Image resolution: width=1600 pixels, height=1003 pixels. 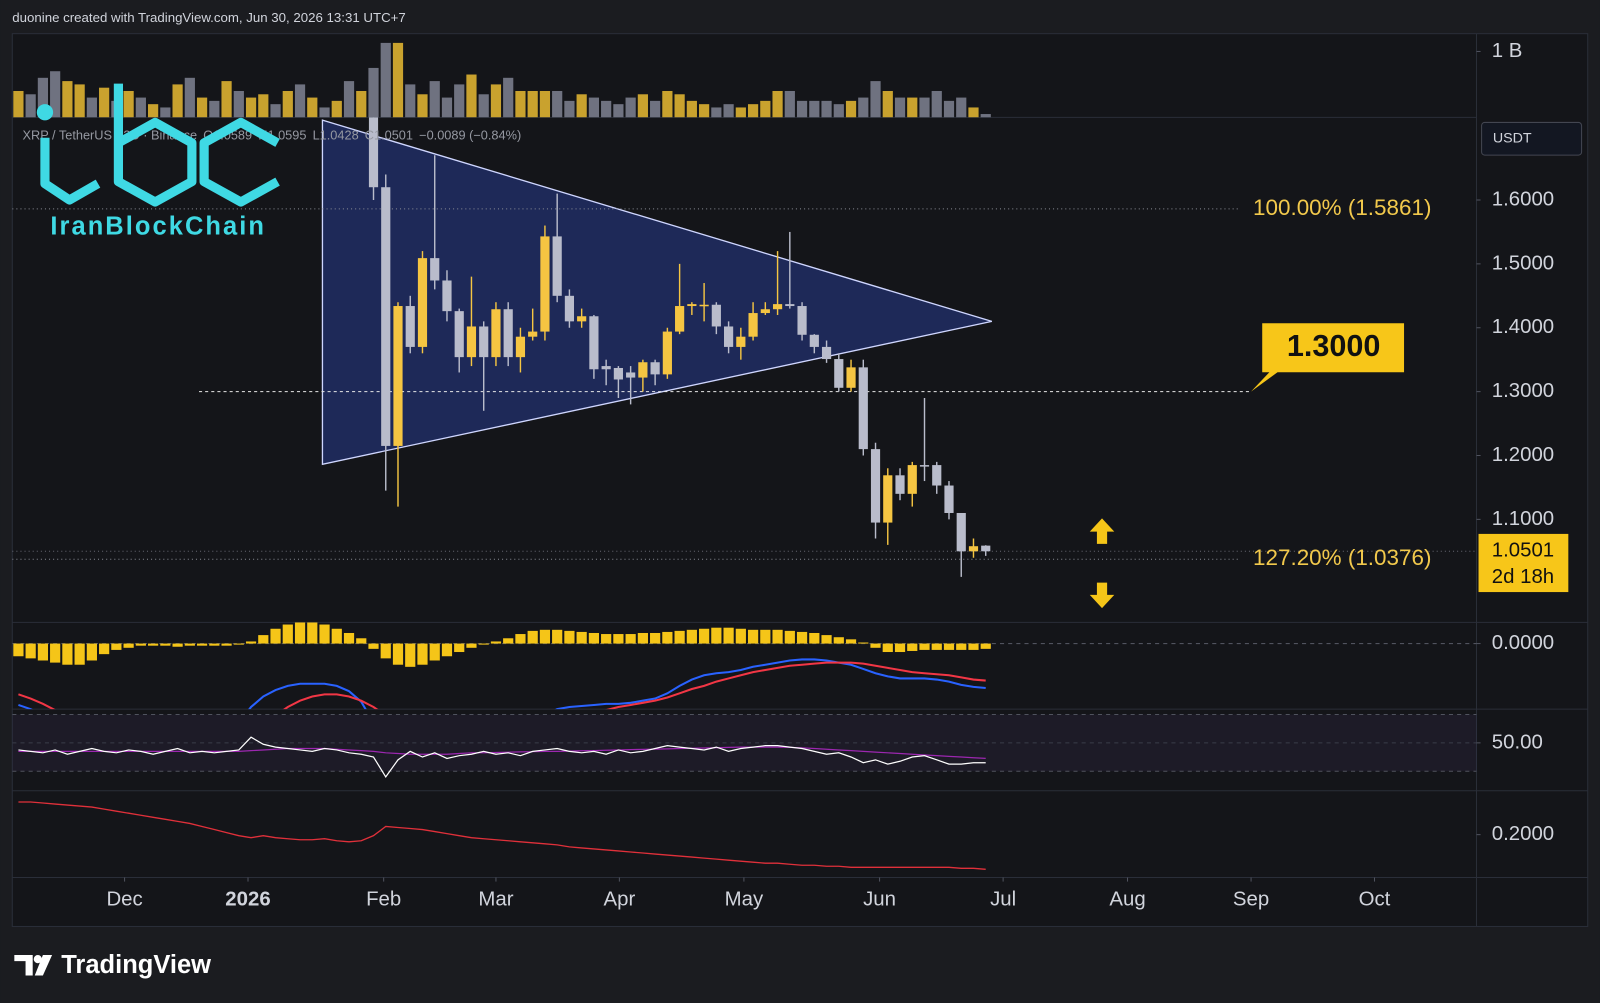 I want to click on y-tick-label: 0.2000, so click(x=1523, y=834).